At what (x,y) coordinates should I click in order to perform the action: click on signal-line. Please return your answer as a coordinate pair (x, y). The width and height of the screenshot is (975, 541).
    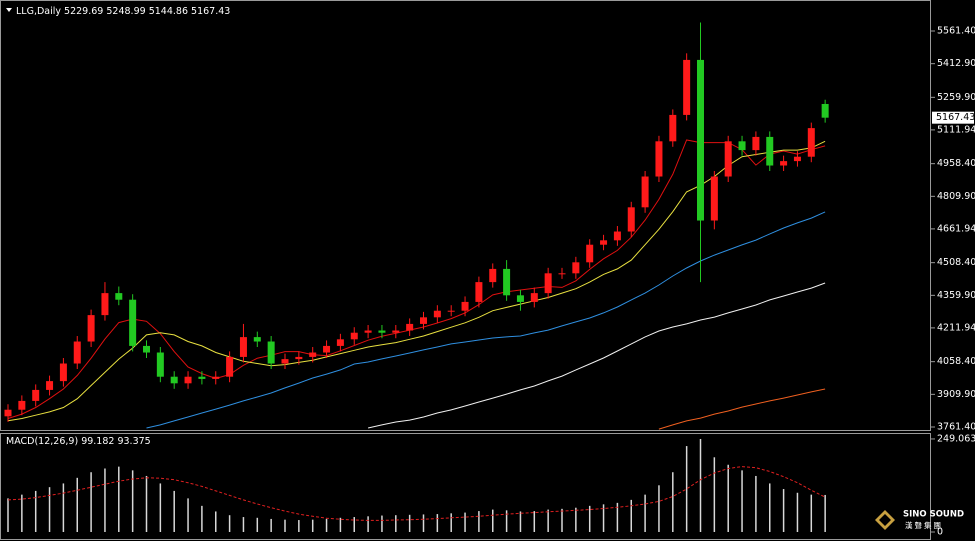
    Looking at the image, I should click on (416, 493).